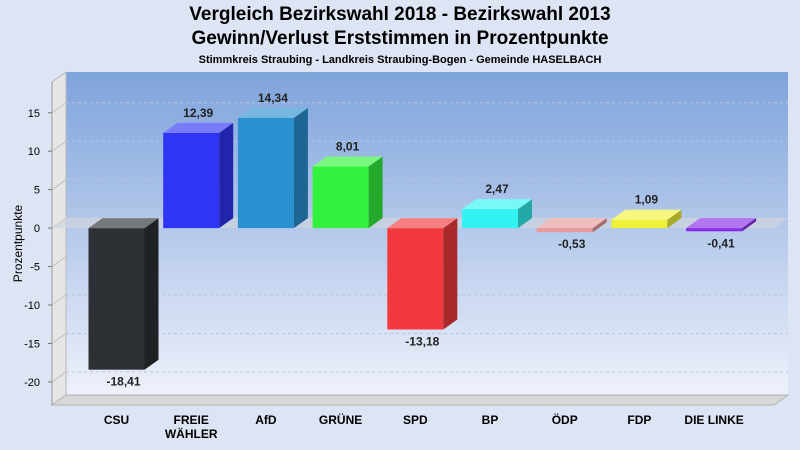  I want to click on value-label: -18,41, so click(123, 382).